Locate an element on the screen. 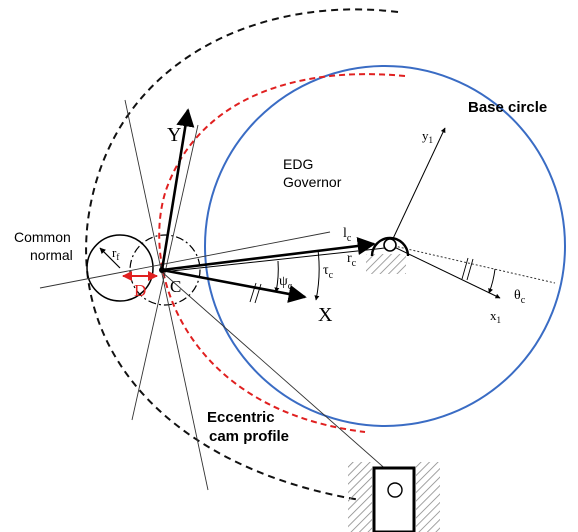 Image resolution: width=578 pixels, height=532 pixels. roller-circle is located at coordinates (120, 268).